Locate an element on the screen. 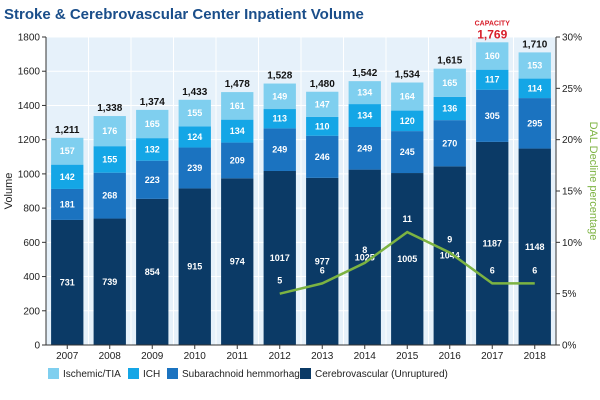 Image resolution: width=600 pixels, height=400 pixels. y2-axis-label: DAL Decline percentage is located at coordinates (593, 181).